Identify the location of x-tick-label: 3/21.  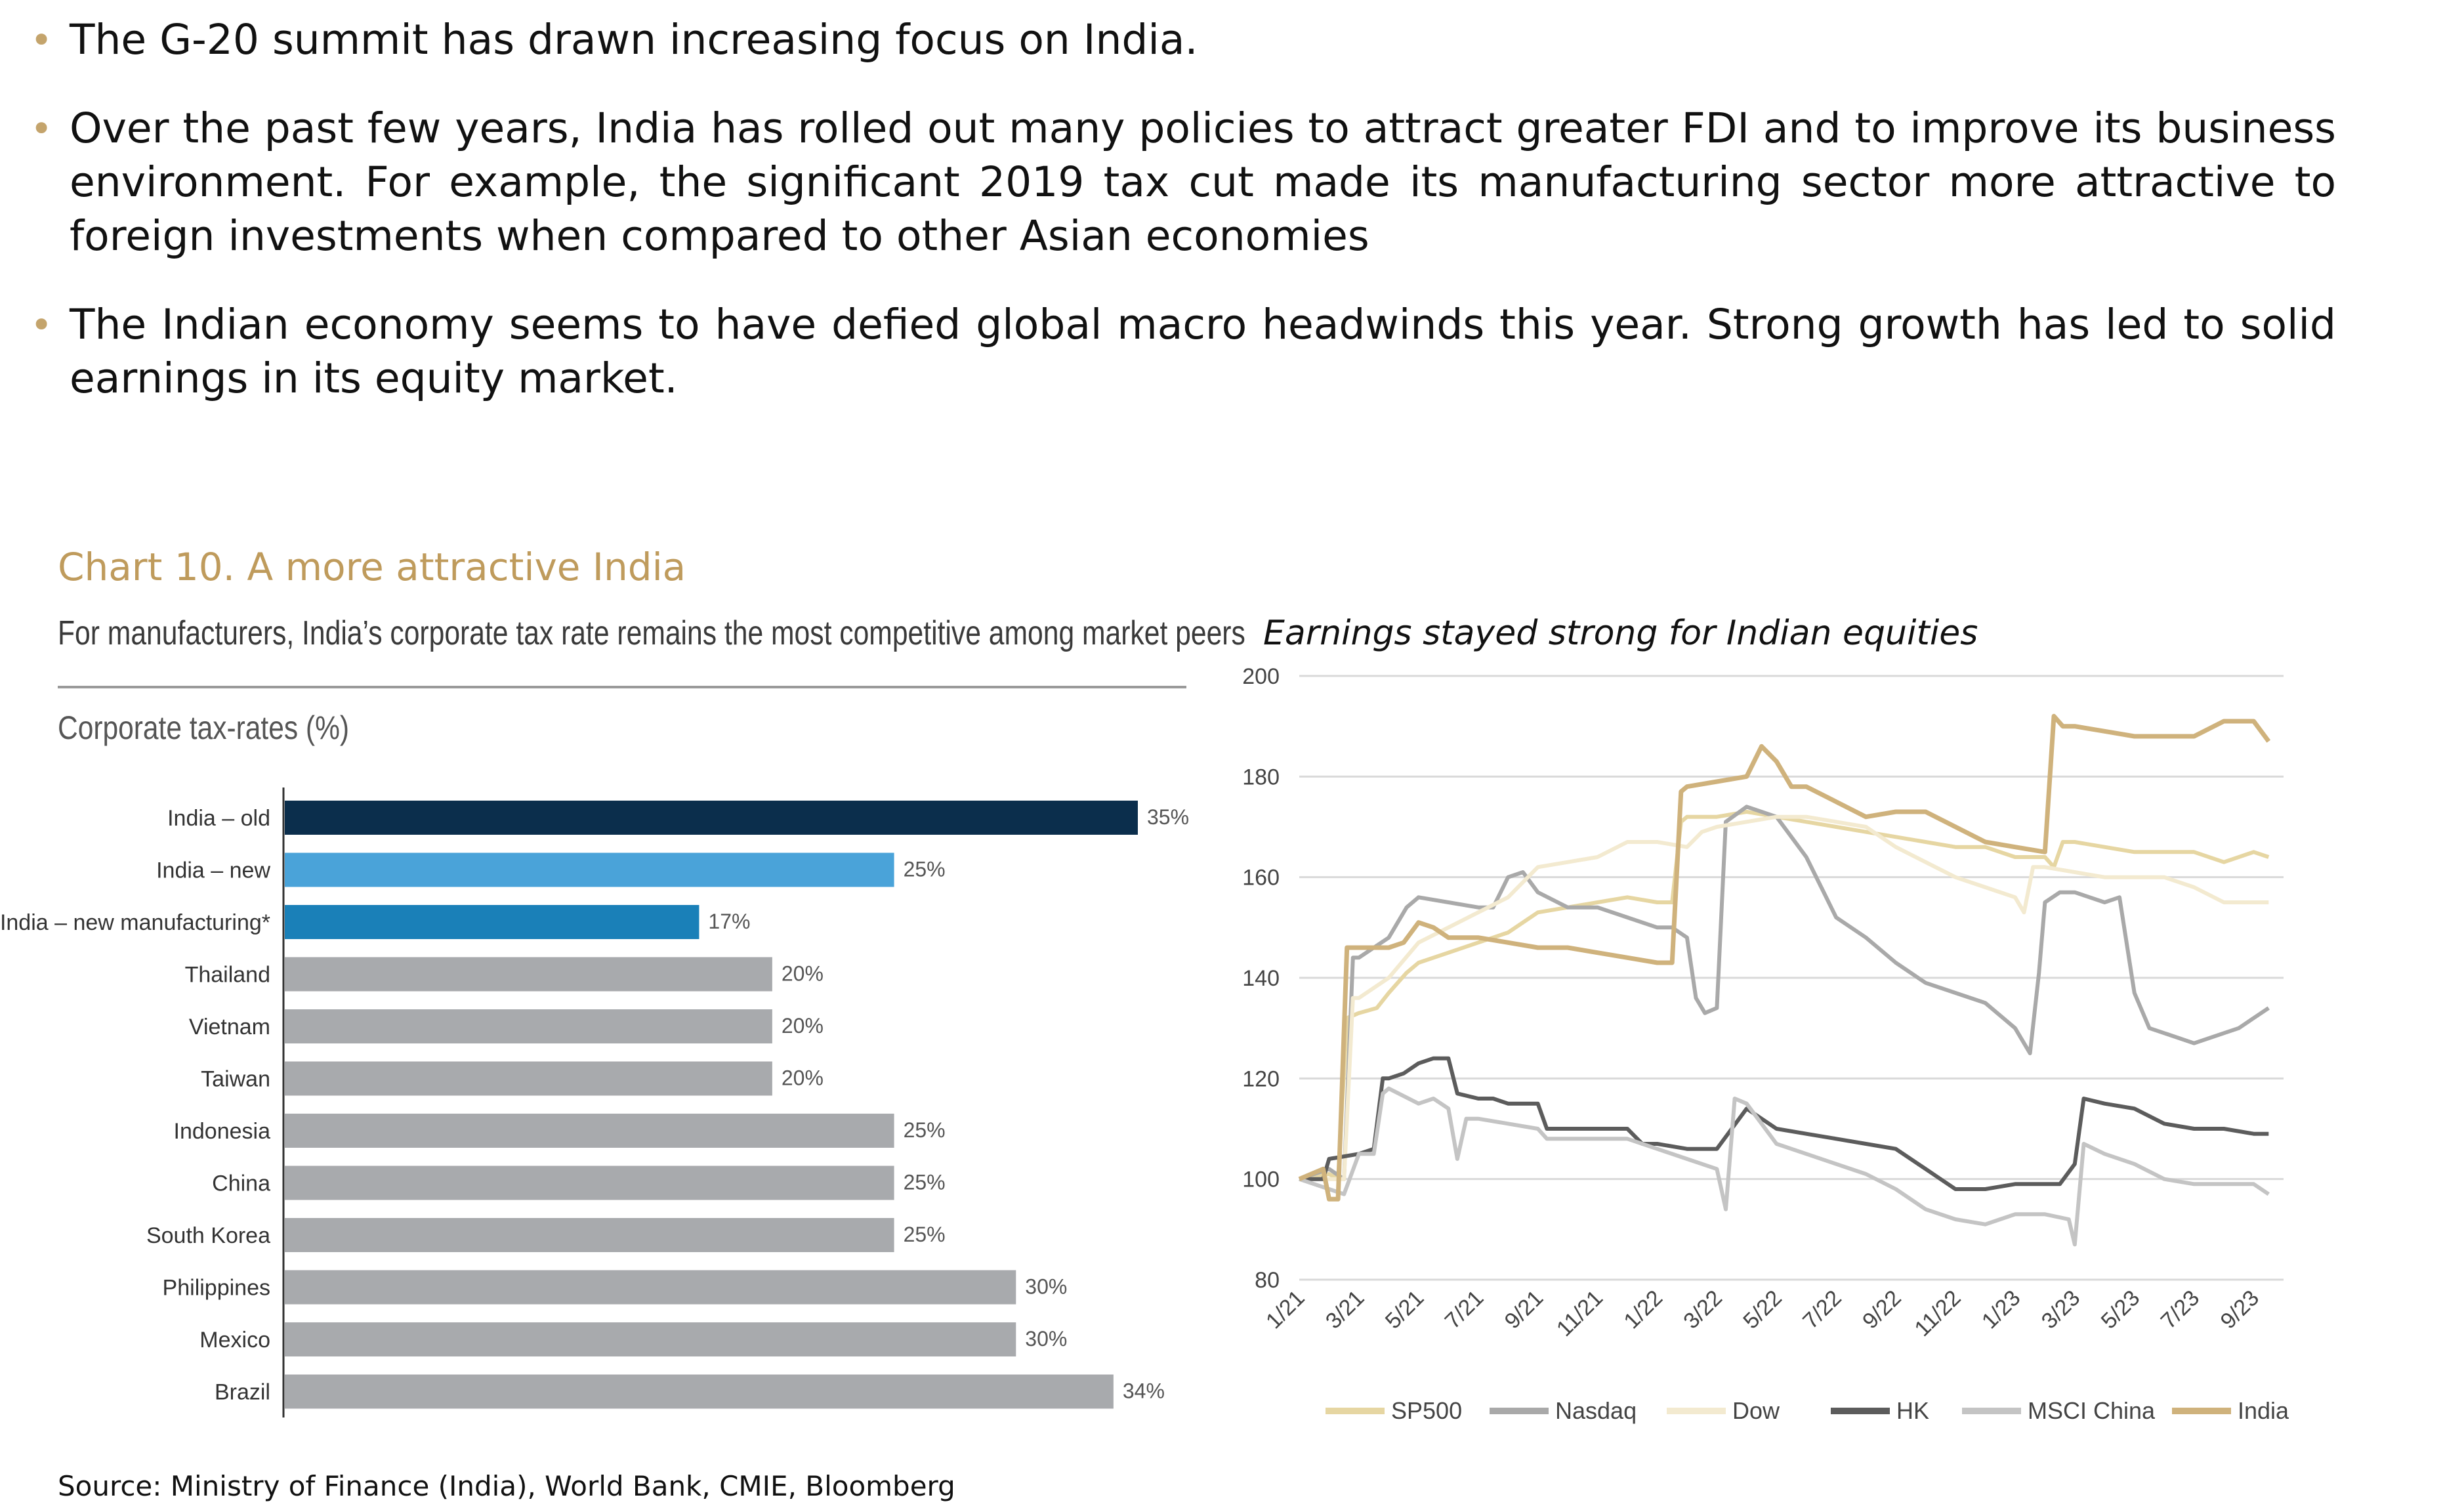
(1345, 1310).